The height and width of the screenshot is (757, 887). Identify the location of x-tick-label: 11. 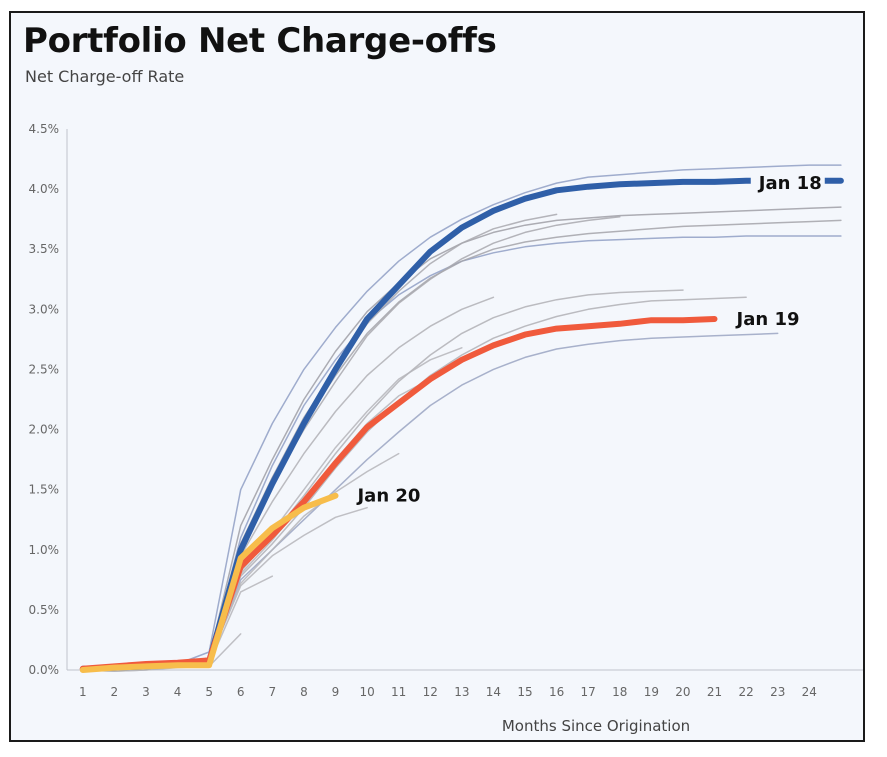
(398, 692).